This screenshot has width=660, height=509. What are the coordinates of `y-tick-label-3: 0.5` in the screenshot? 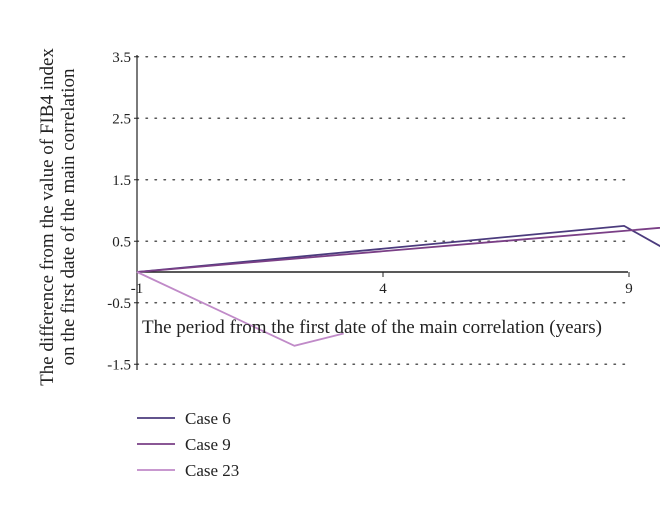 It's located at (121, 242).